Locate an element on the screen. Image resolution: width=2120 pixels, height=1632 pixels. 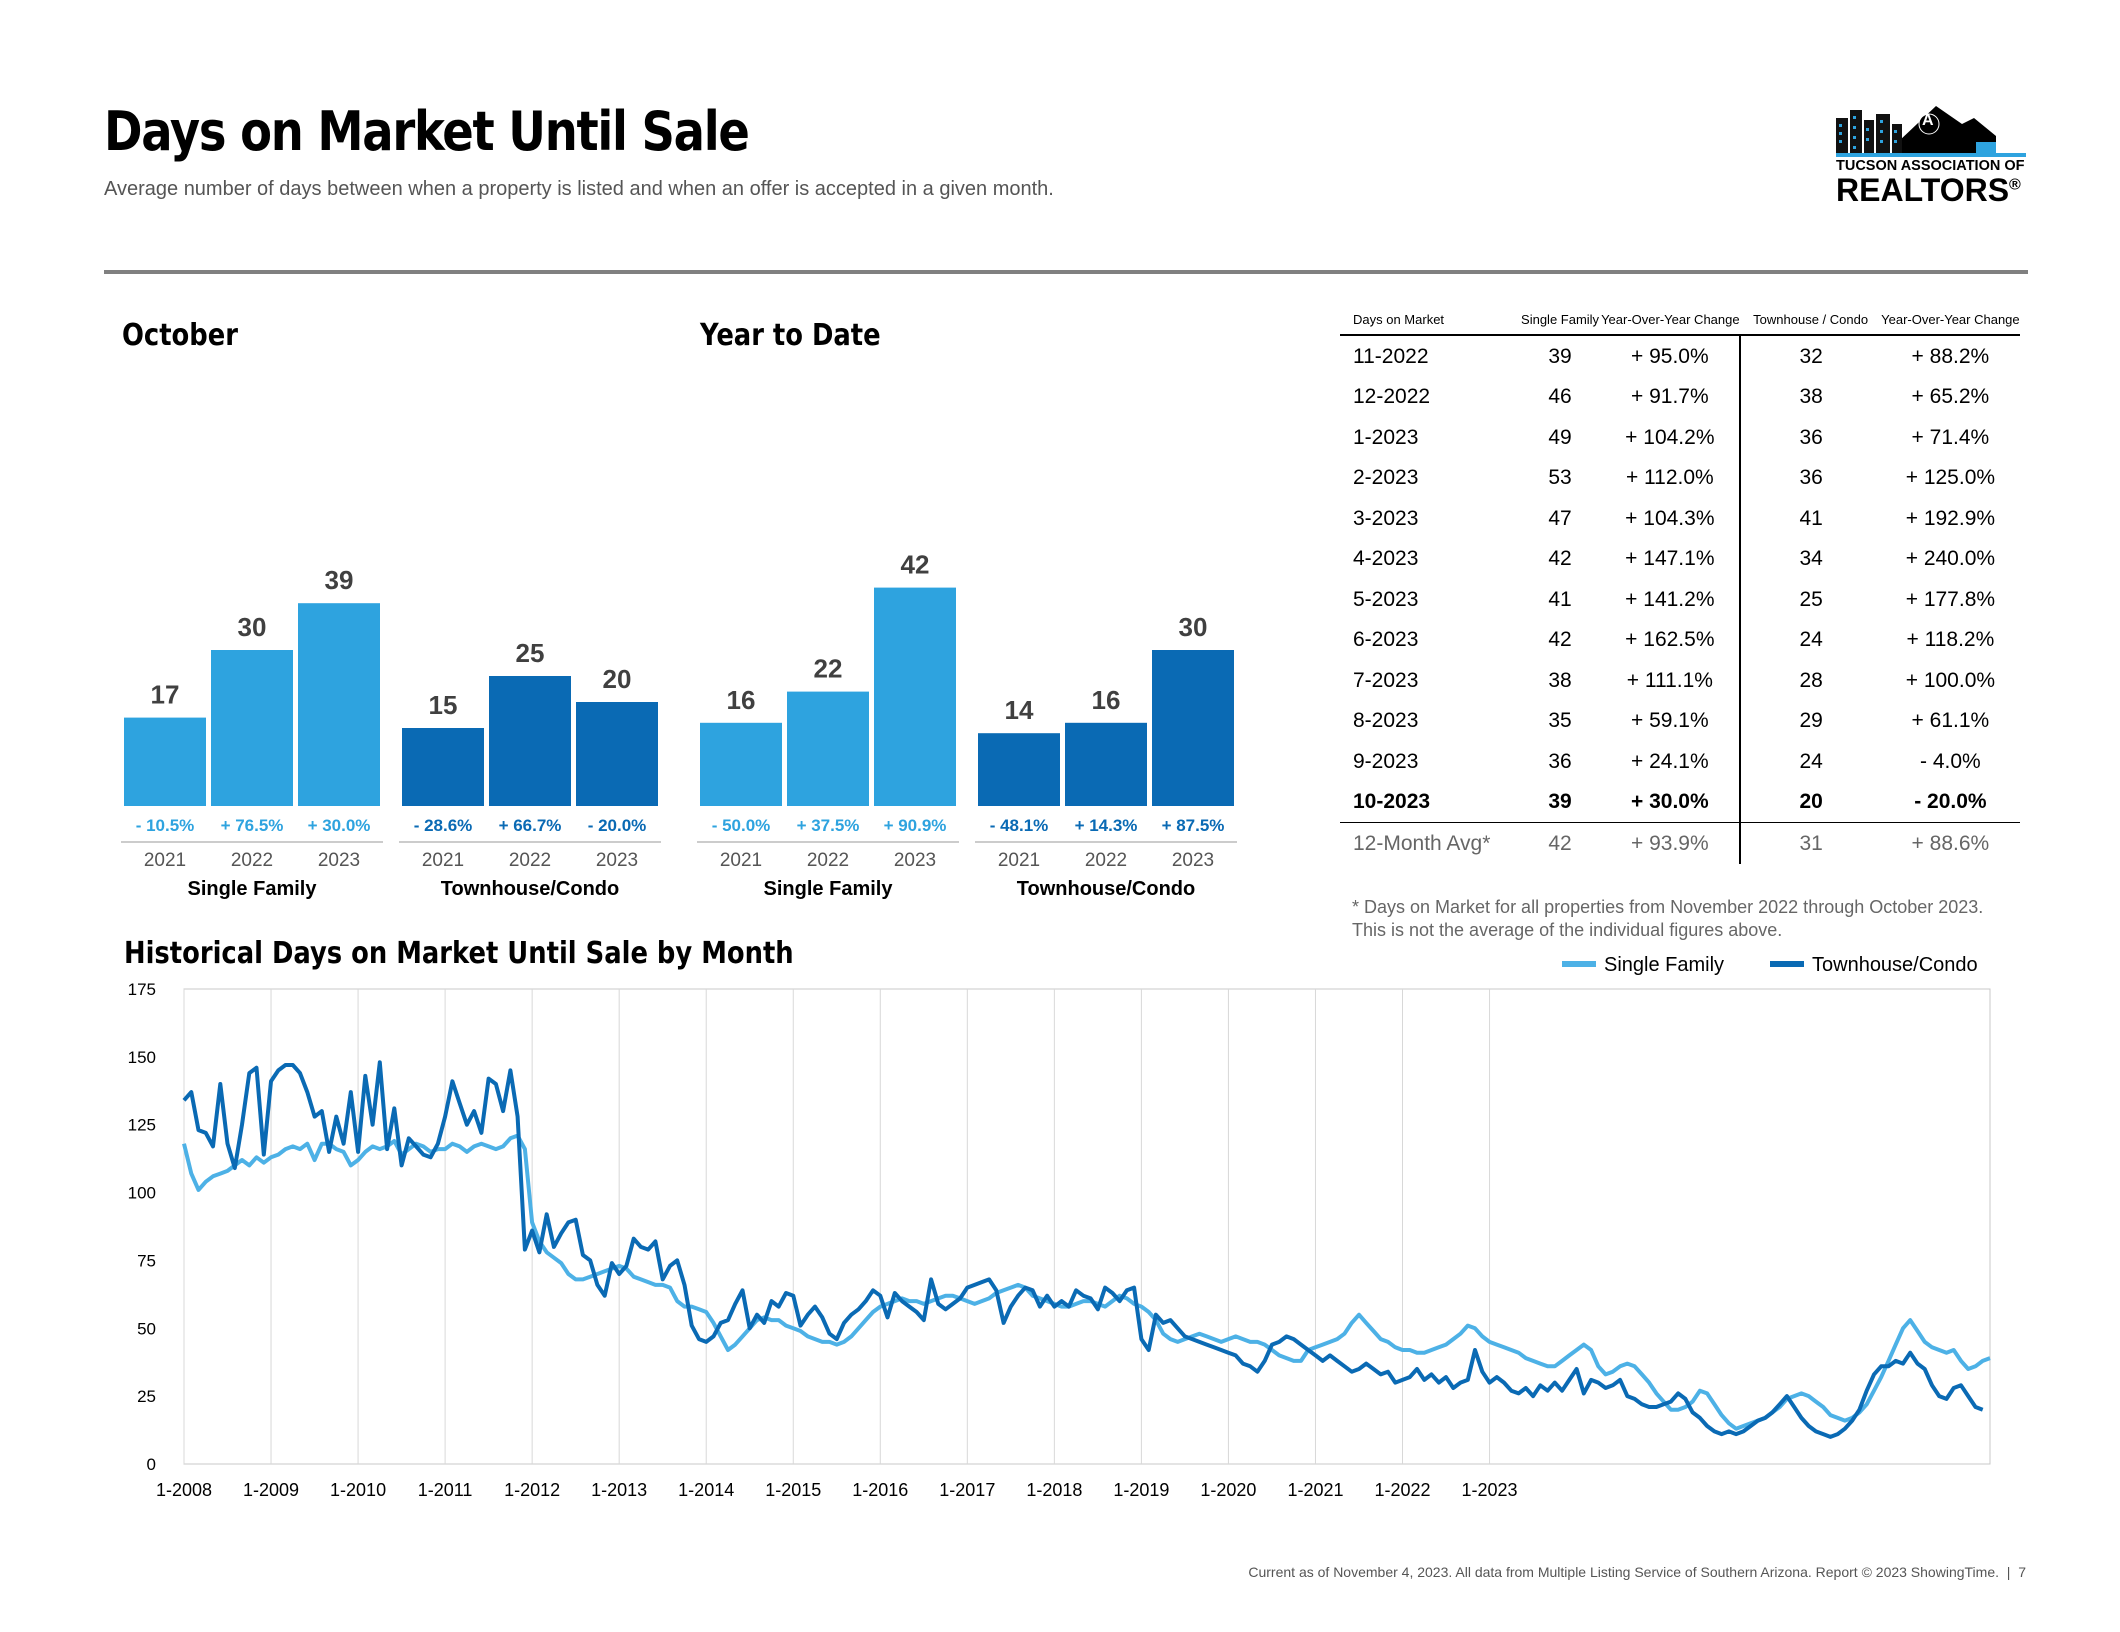
table-cell: 2-2023 is located at coordinates (1386, 477).